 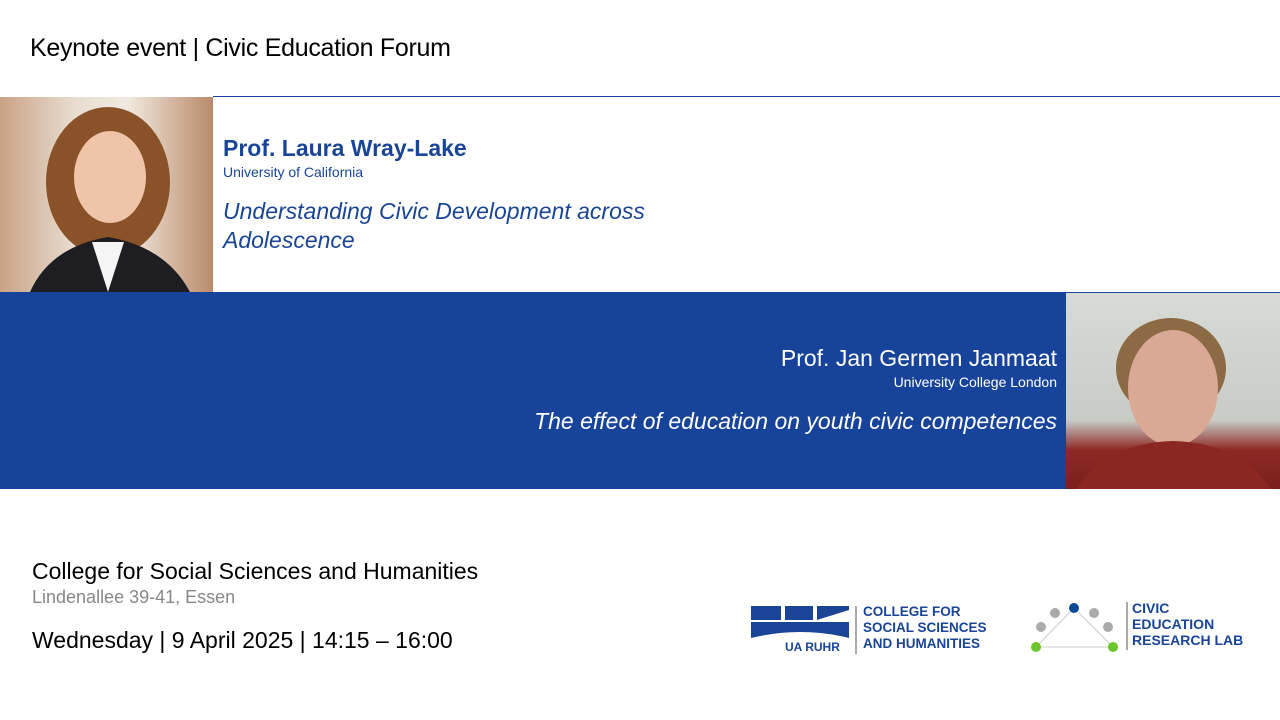 I want to click on college-logo-line: AND HUMANITIES, so click(x=921, y=643).